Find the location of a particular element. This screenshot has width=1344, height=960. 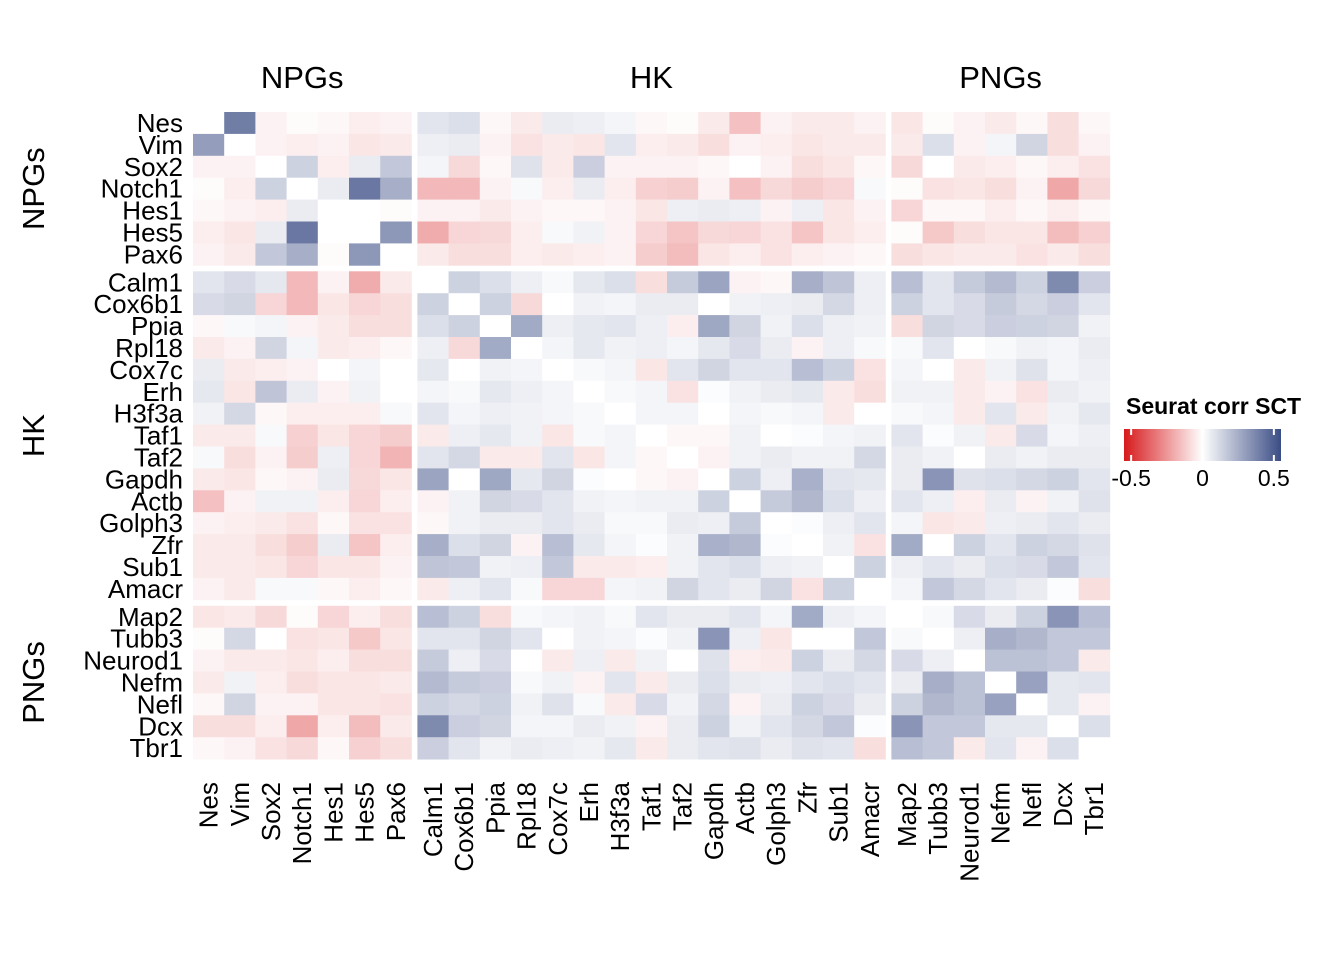

row-label: Tbr1 is located at coordinates (156, 748).